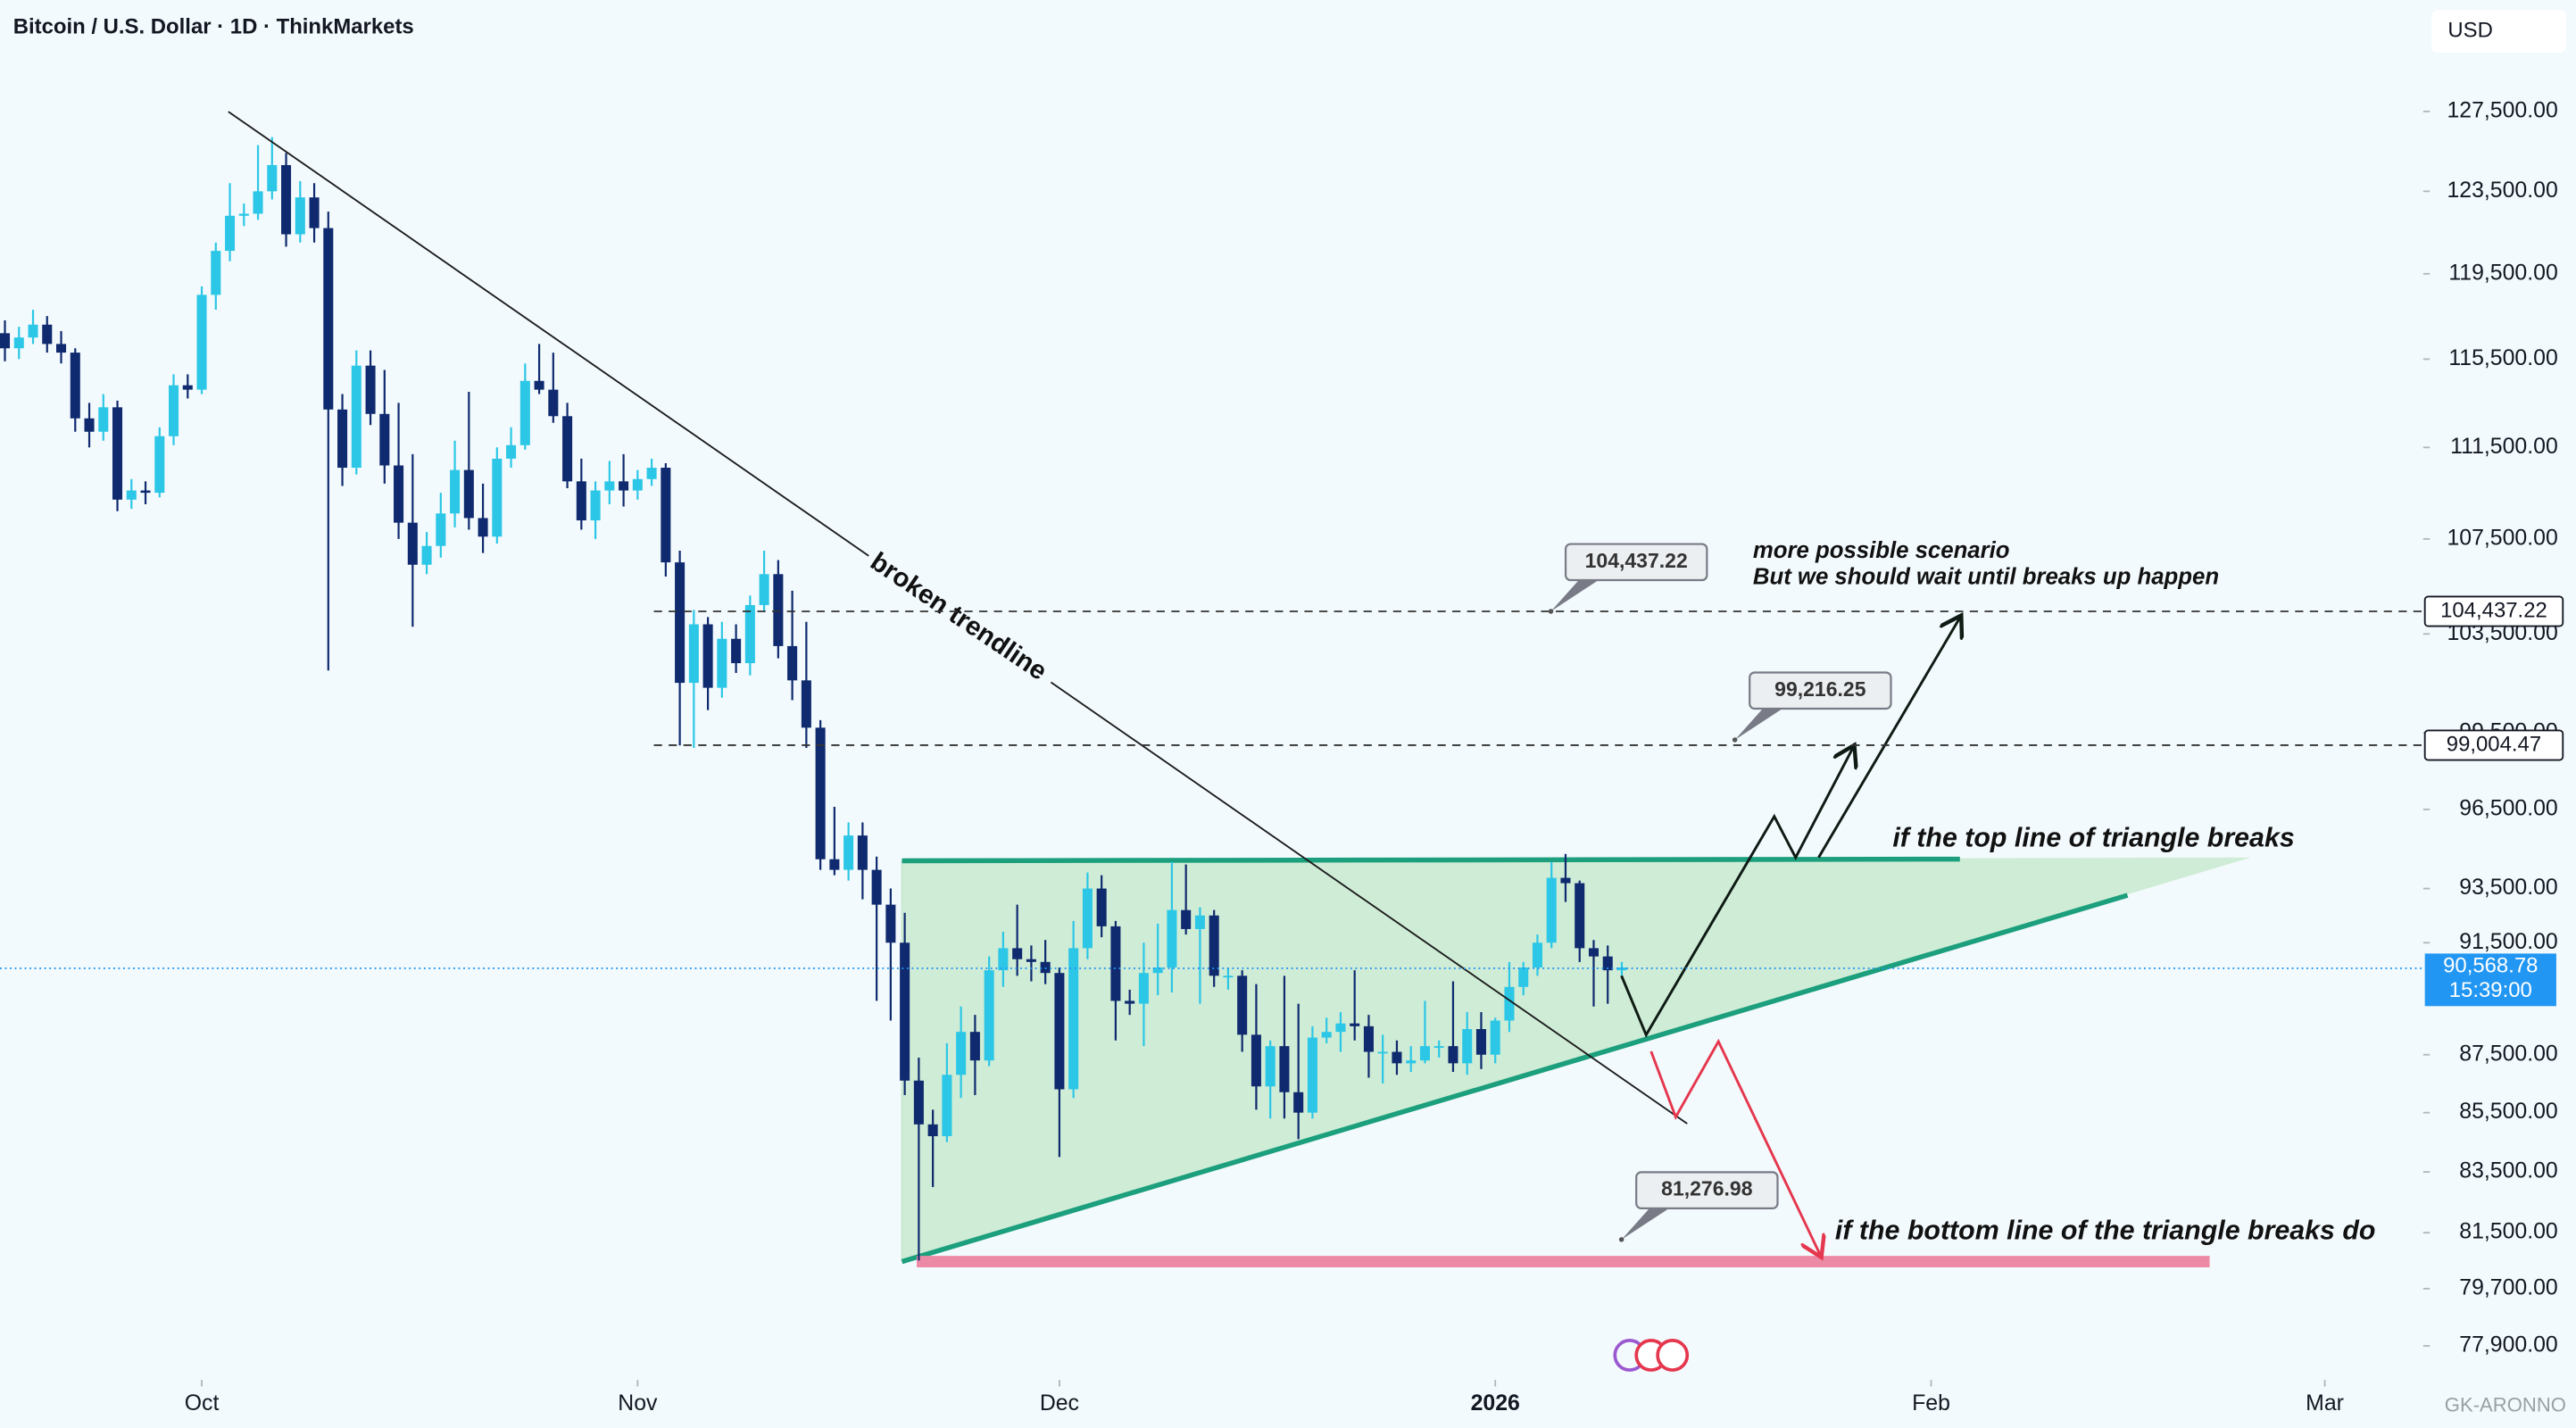 The height and width of the screenshot is (1428, 2576). I want to click on countdown: 15:39:00, so click(2490, 990).